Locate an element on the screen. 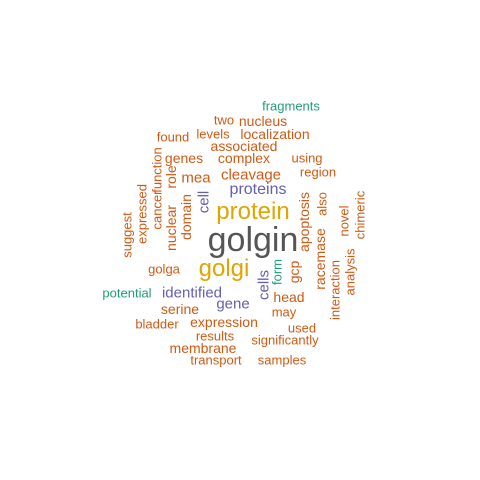 This screenshot has width=480, height=480. word-golgi: golgi is located at coordinates (224, 268).